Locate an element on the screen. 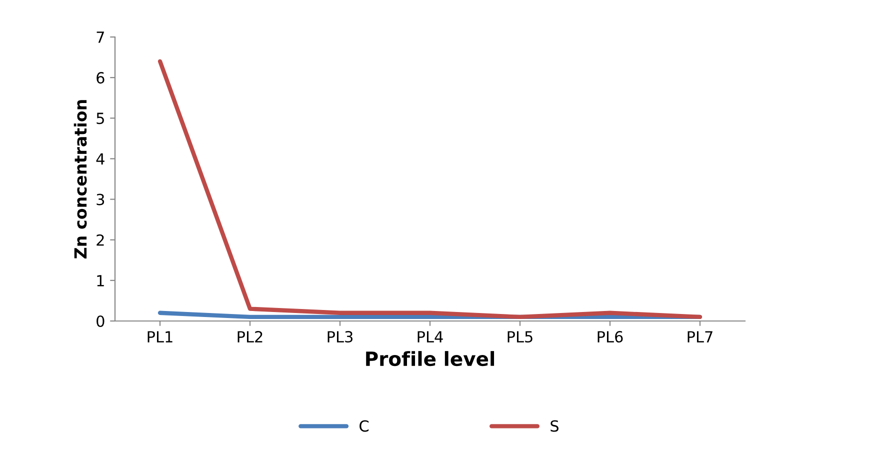 The width and height of the screenshot is (870, 449). x-tick-label: PL4 is located at coordinates (430, 336).